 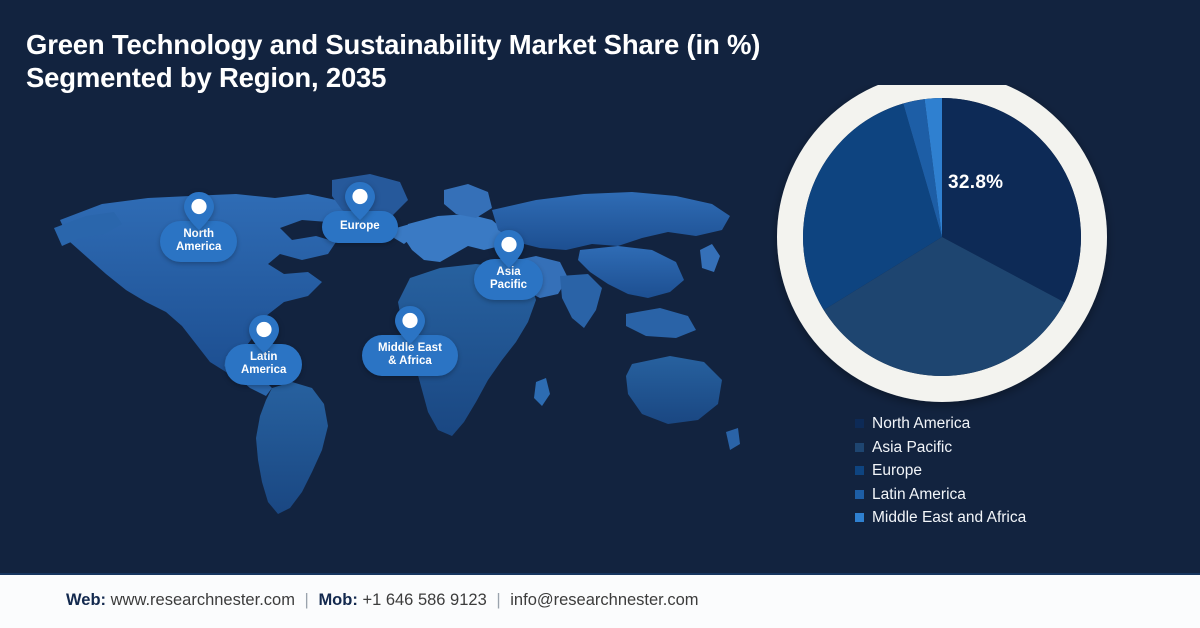 I want to click on pie-outer-ring, so click(x=942, y=243).